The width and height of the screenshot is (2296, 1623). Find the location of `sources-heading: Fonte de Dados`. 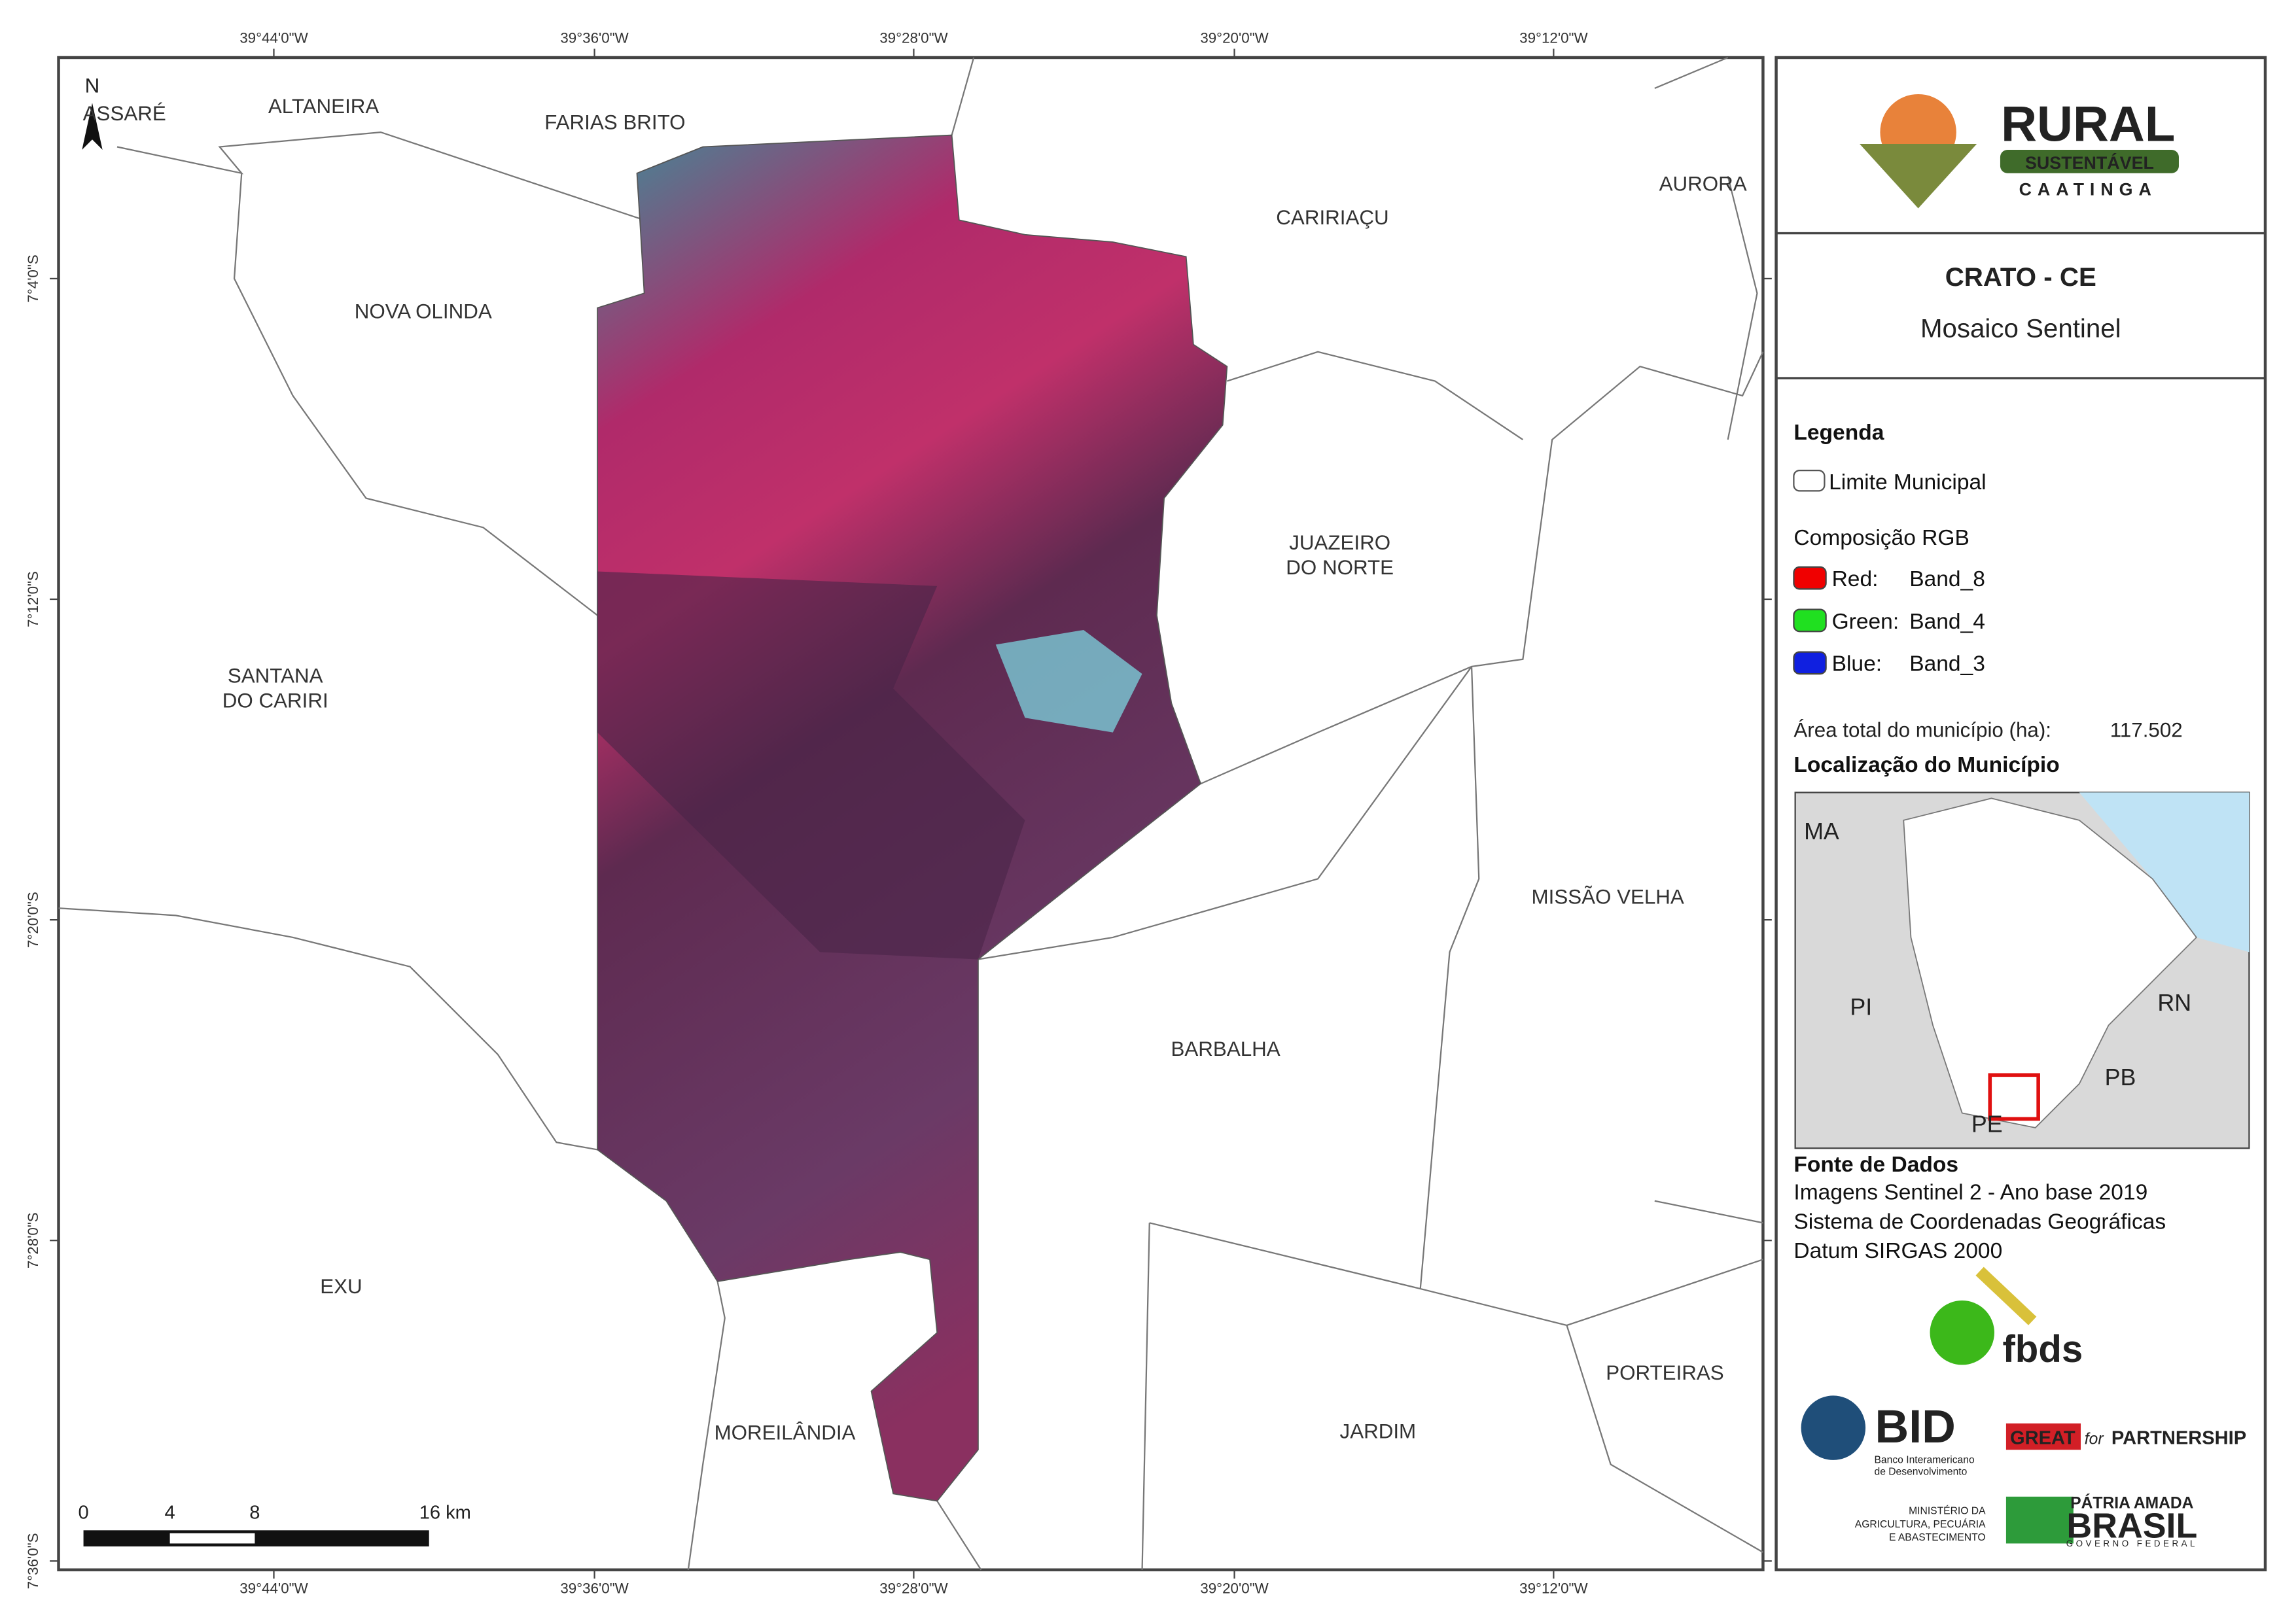

sources-heading: Fonte de Dados is located at coordinates (1876, 1165).